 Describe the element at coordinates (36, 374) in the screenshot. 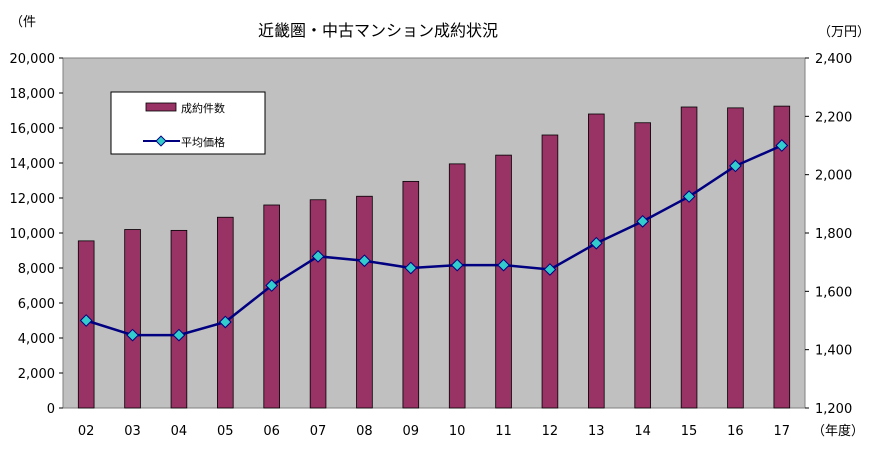

I see `left-tick-label: 2,000` at that location.